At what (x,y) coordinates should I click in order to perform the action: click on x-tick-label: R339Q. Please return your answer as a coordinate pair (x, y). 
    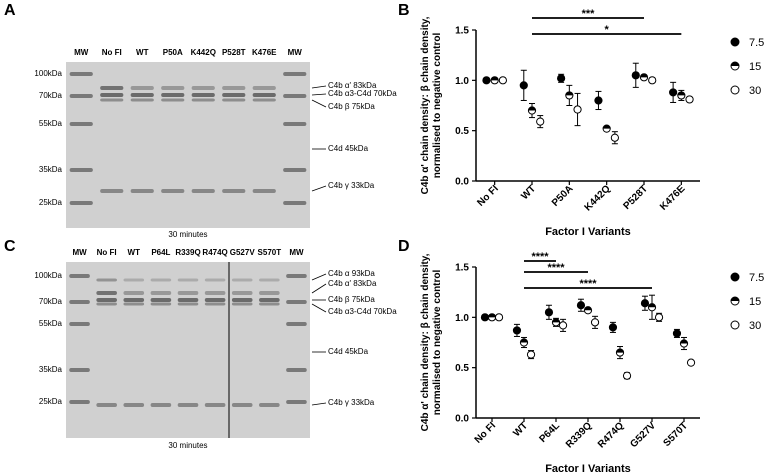
    Looking at the image, I should click on (579, 435).